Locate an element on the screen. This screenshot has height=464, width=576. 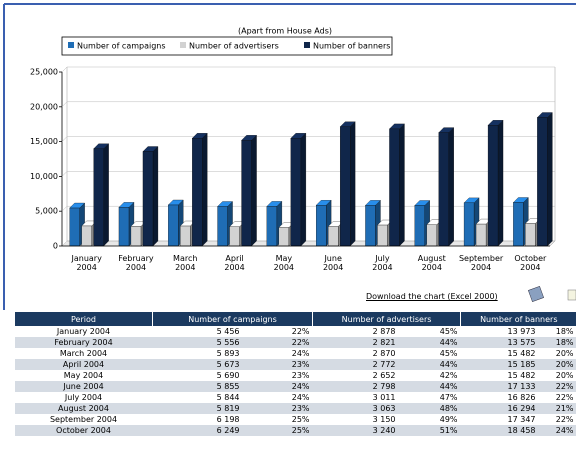
x-tick-label: February 2004 is located at coordinates (136, 263).